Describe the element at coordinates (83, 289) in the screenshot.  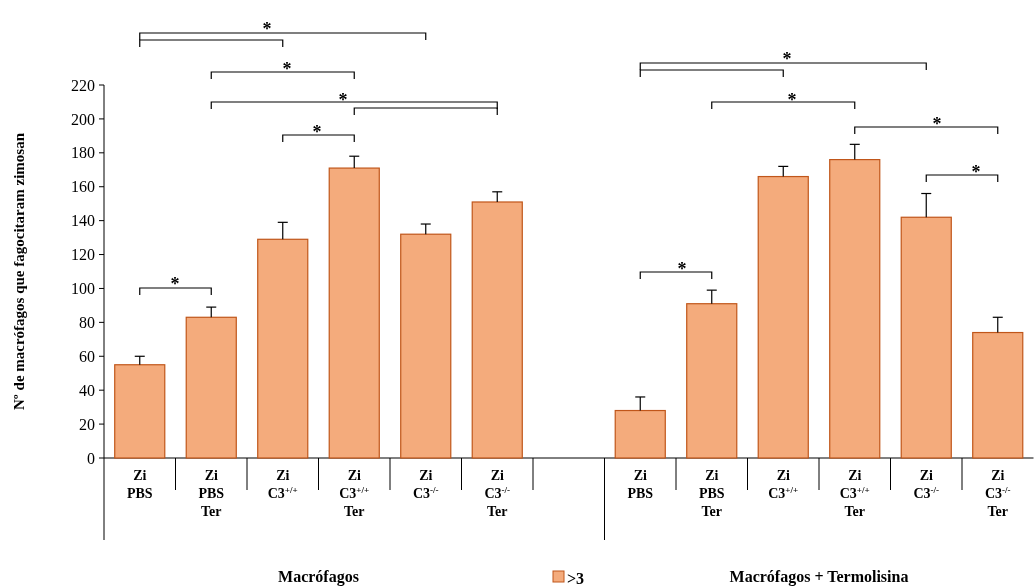
I see `y-tick-label: 100` at that location.